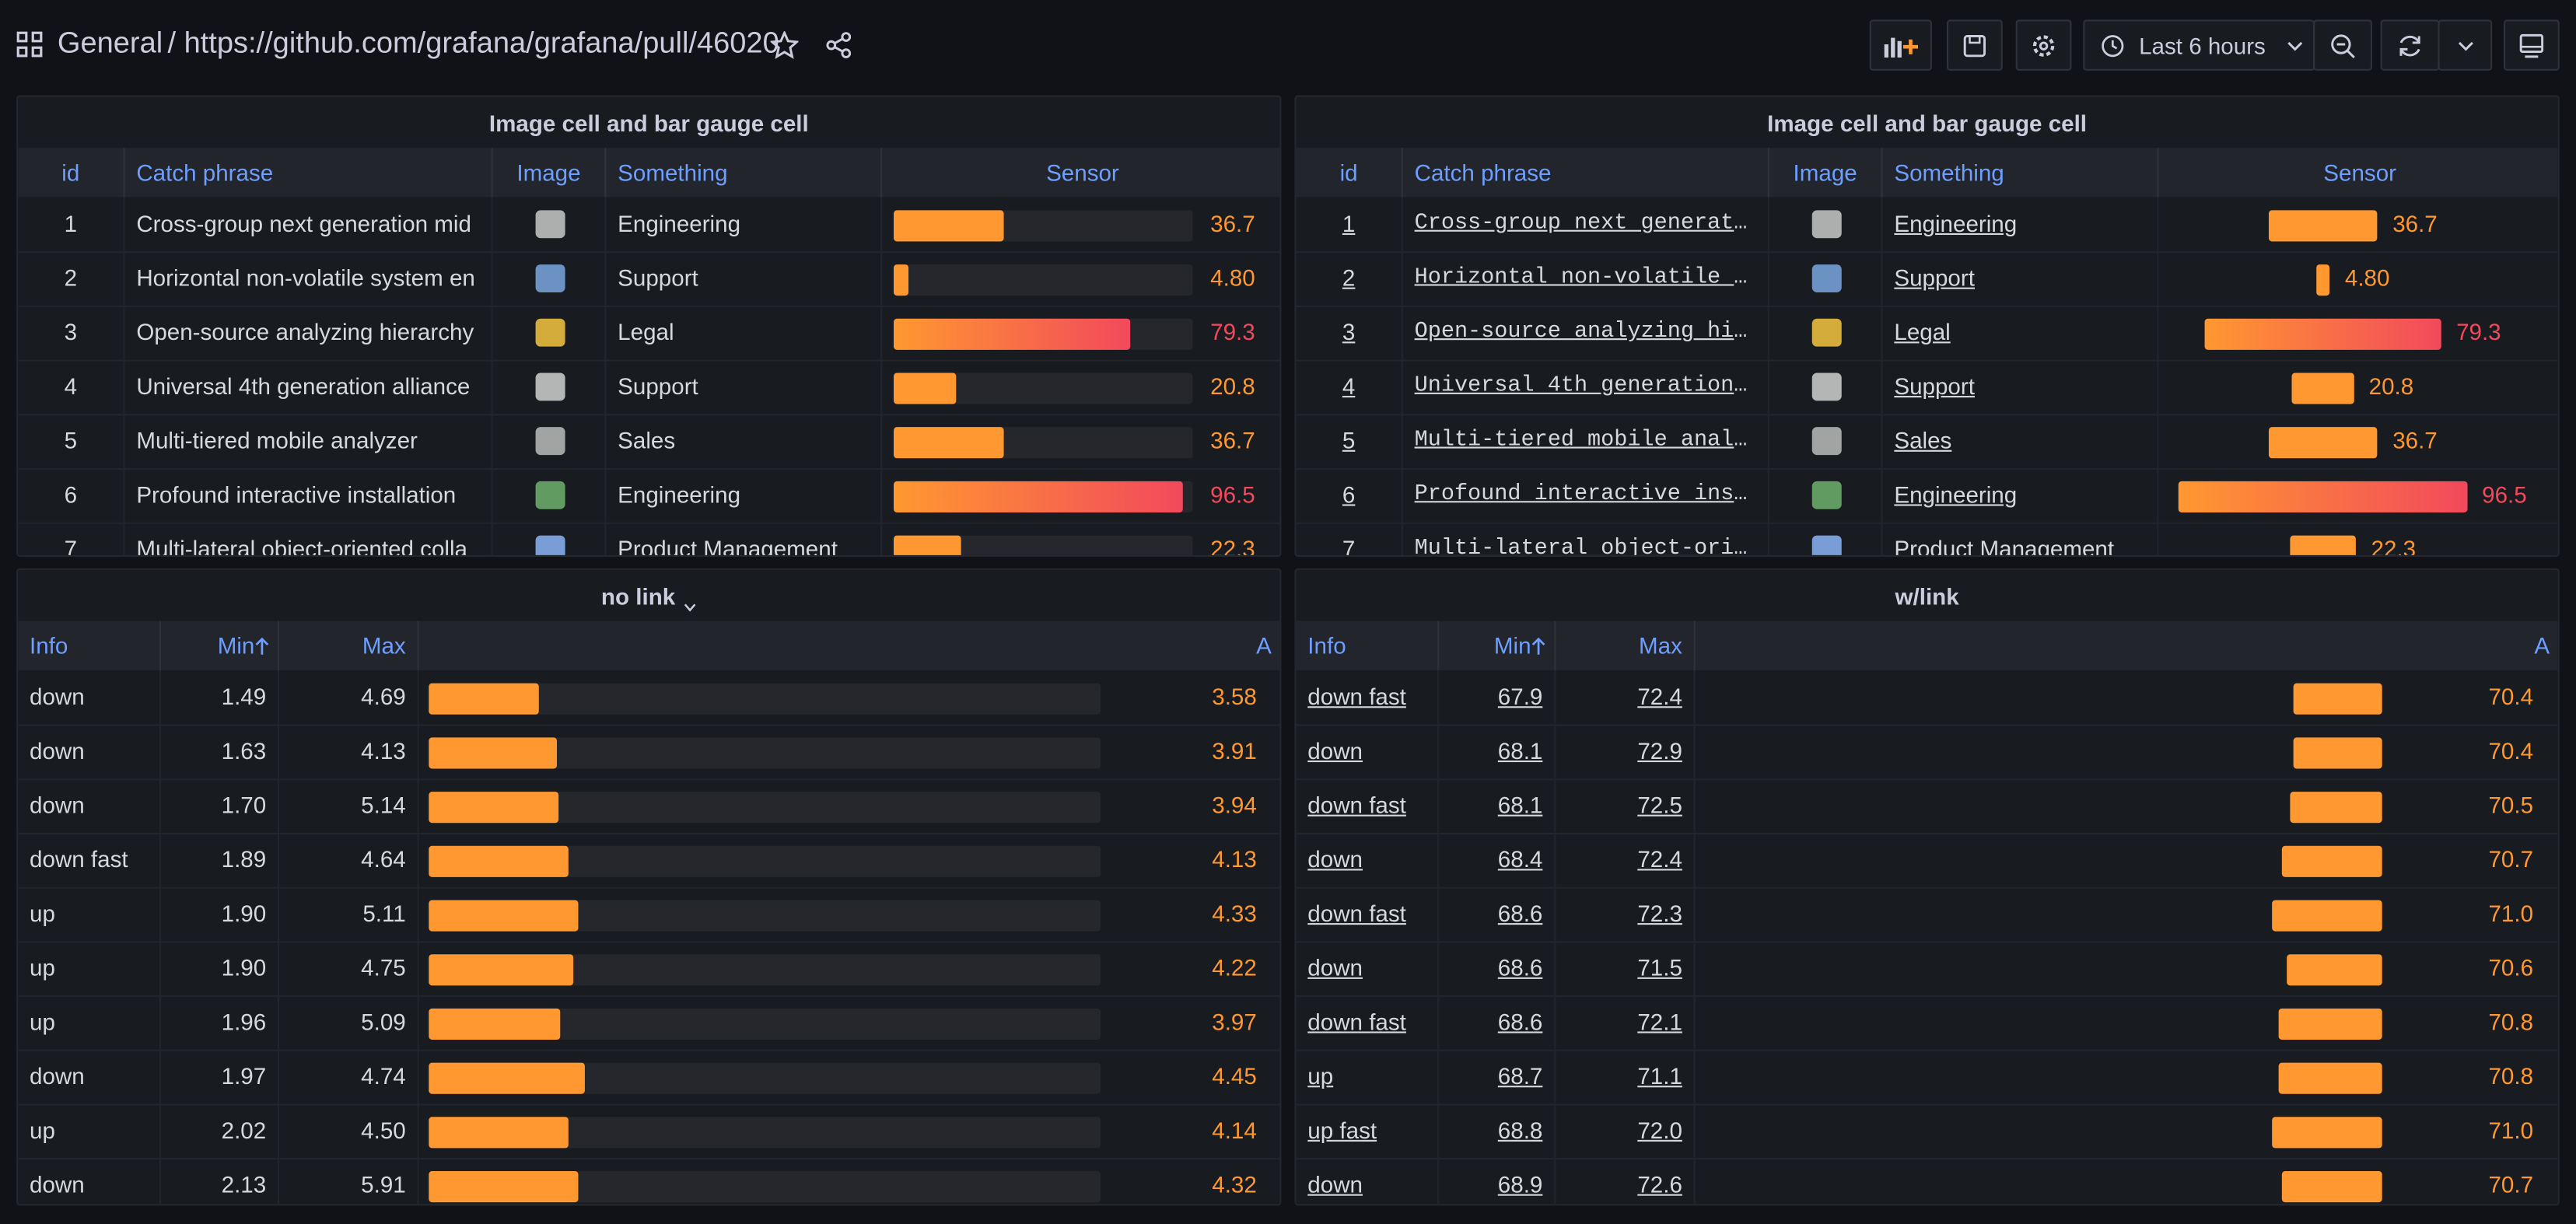 The height and width of the screenshot is (1224, 2576). Describe the element at coordinates (1350, 332) in the screenshot. I see `cell-link: 3` at that location.